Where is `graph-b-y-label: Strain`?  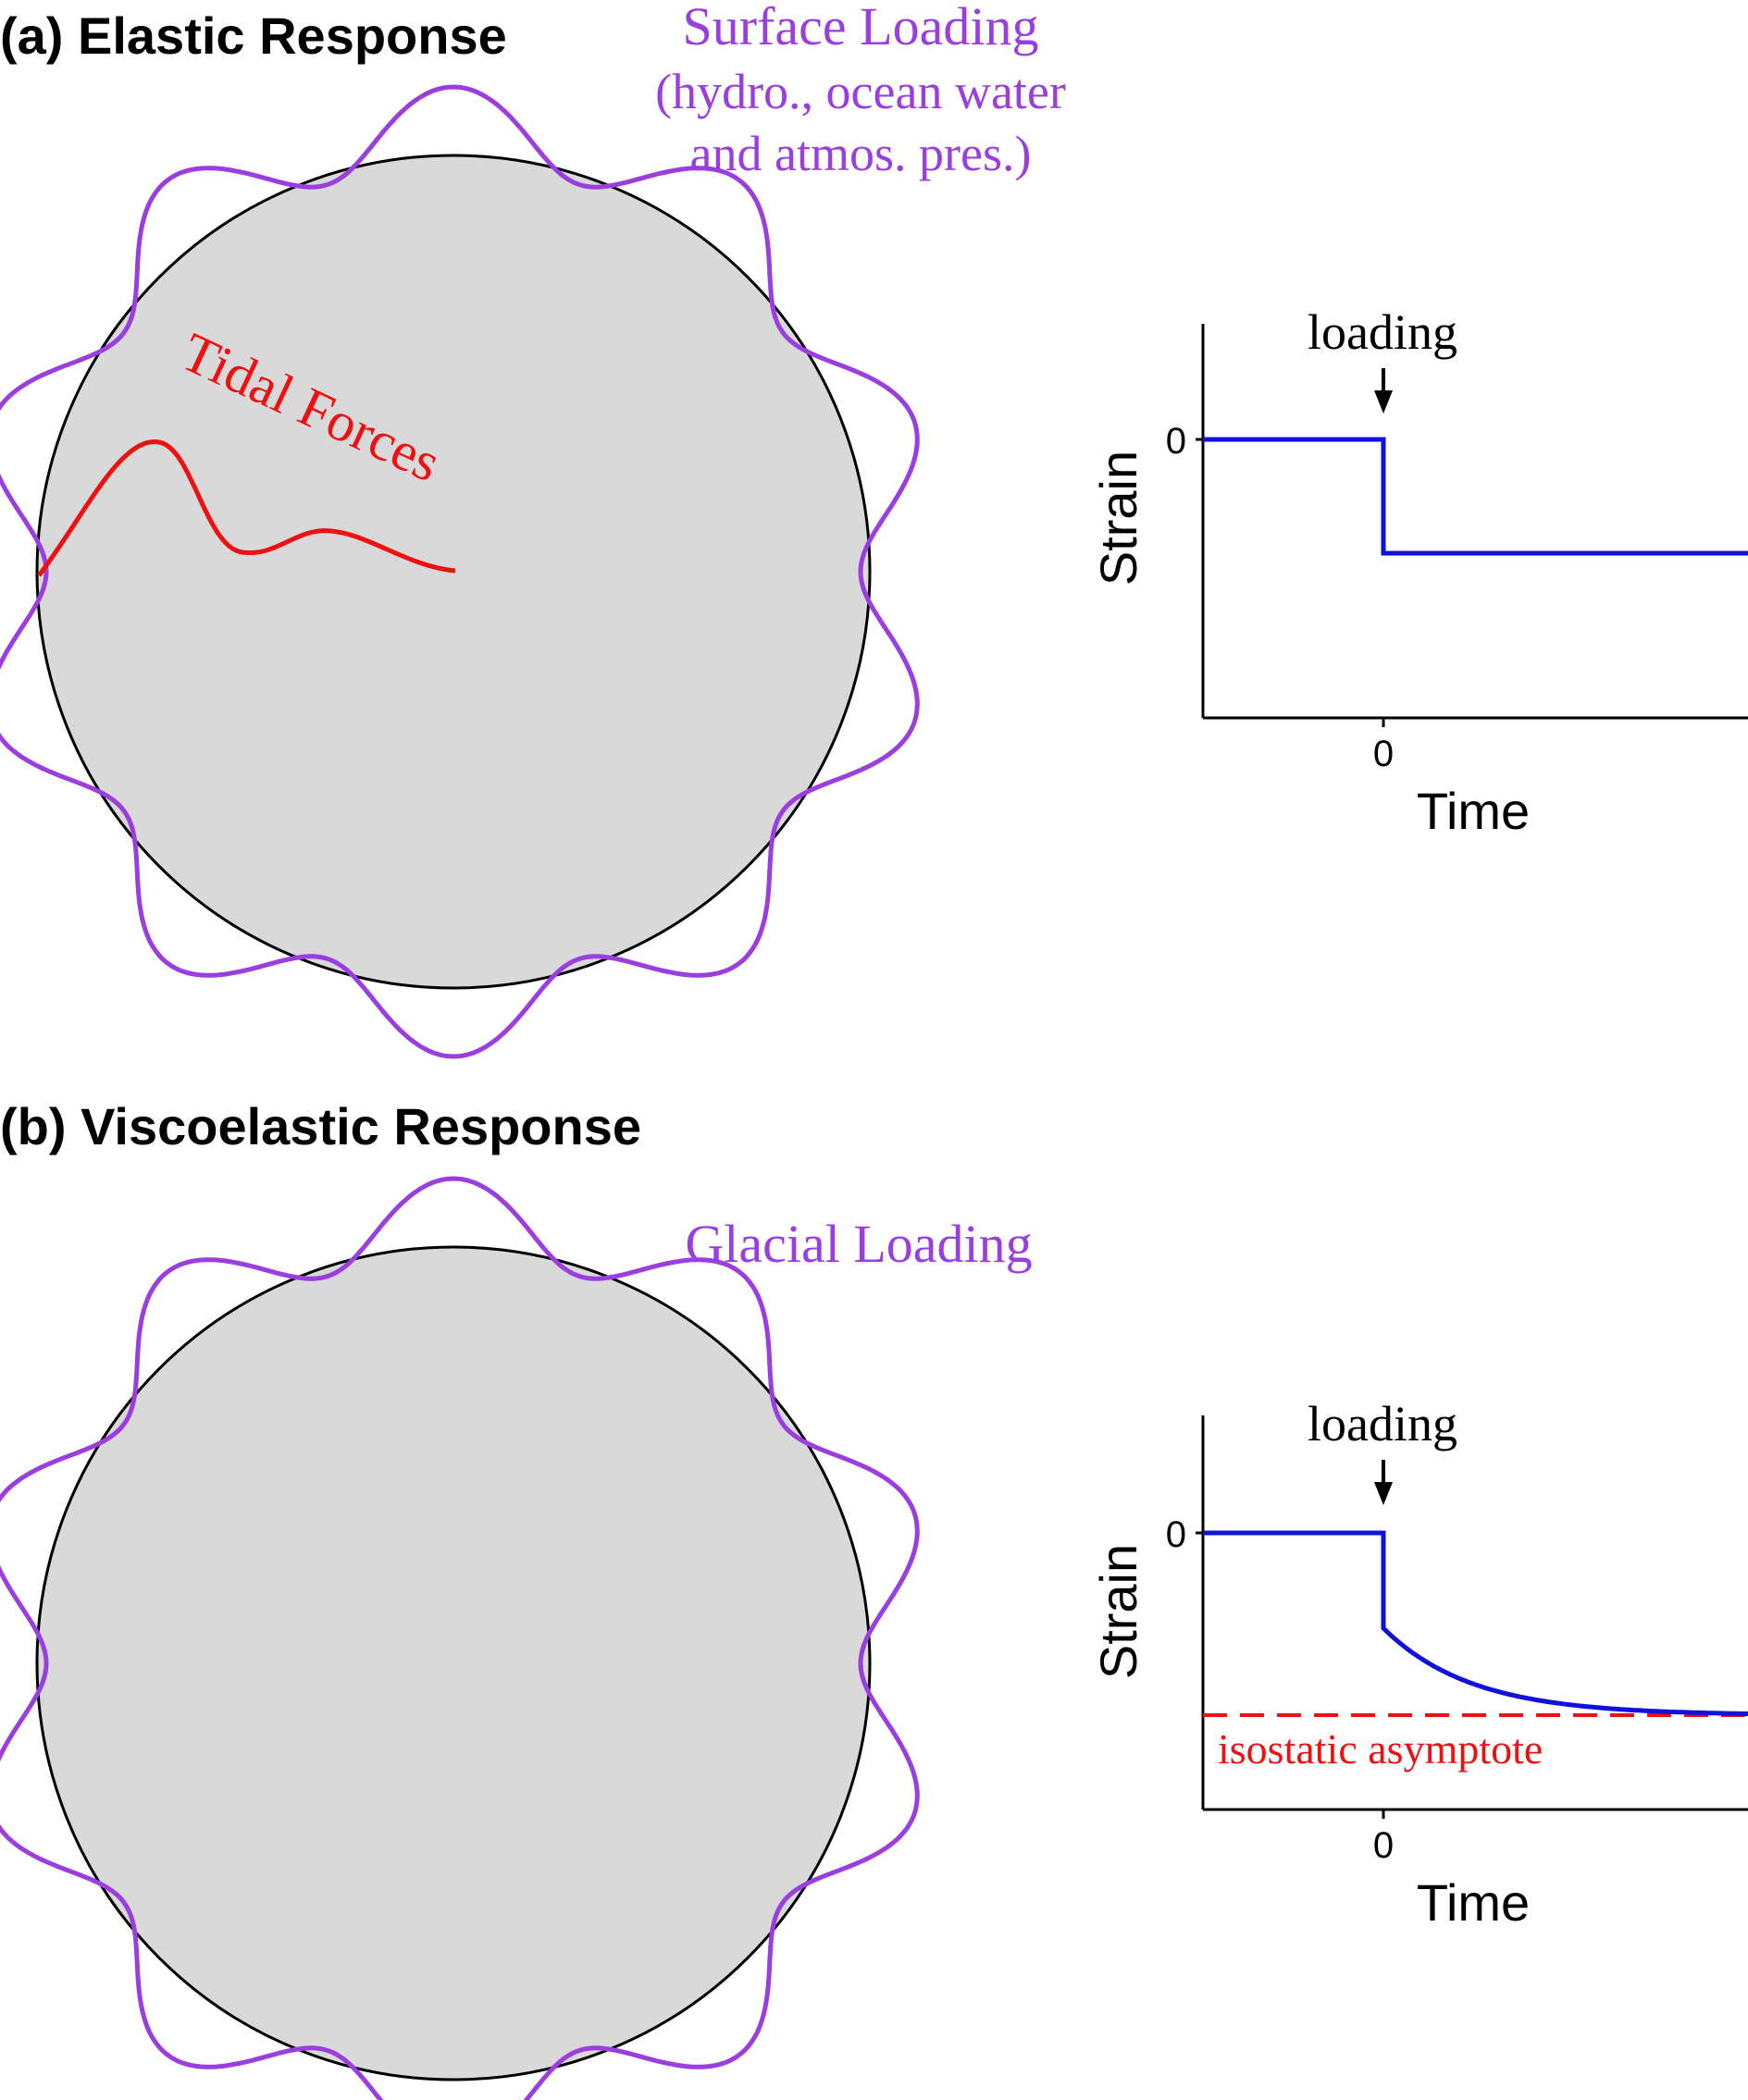
graph-b-y-label: Strain is located at coordinates (1118, 1611).